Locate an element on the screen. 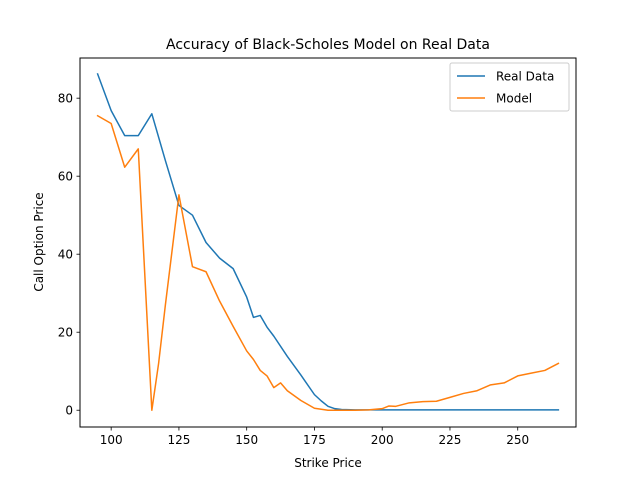  x-tick-label: 225 is located at coordinates (450, 440).